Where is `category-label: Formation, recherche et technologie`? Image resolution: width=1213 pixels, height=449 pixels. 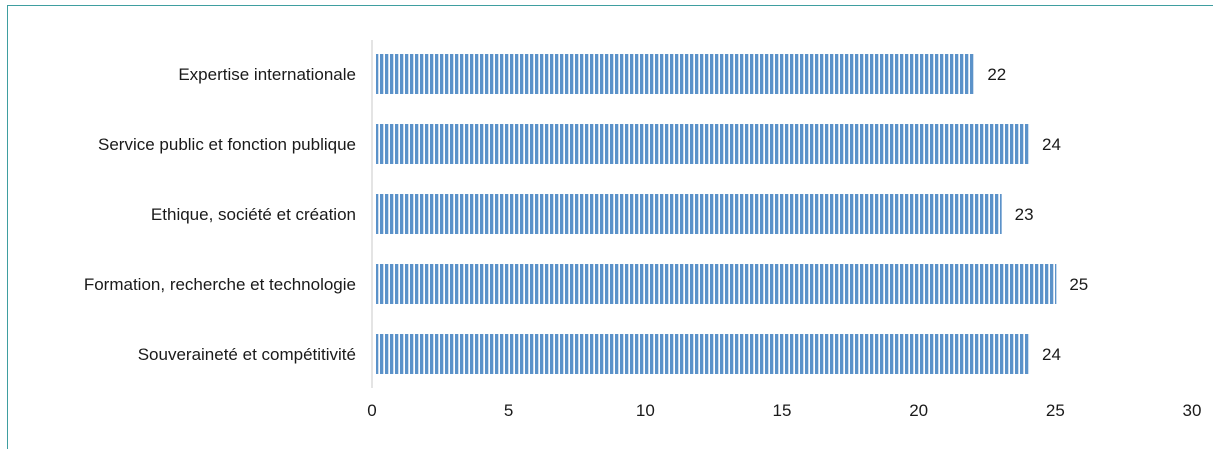 category-label: Formation, recherche et technologie is located at coordinates (220, 284).